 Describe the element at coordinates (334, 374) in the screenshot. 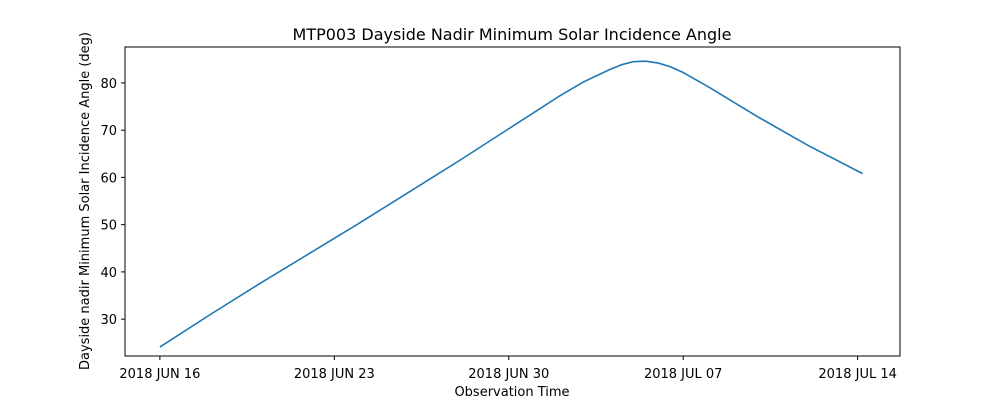

I see `x-tick-label: 2018 JUN 23` at that location.